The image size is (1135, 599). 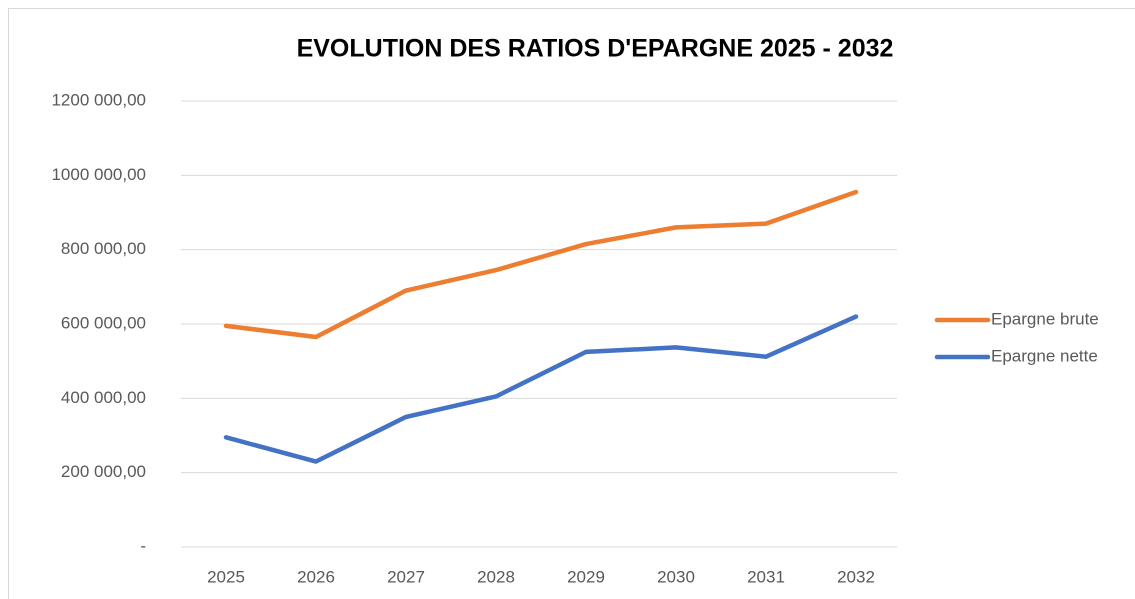 What do you see at coordinates (406, 576) in the screenshot?
I see `x-tick-label: 2027` at bounding box center [406, 576].